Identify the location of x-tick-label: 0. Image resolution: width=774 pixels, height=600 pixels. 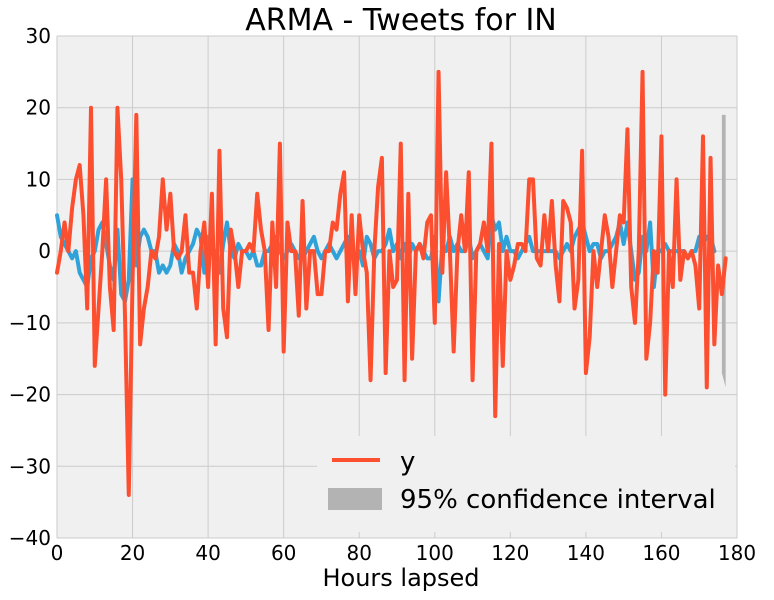
(57, 553).